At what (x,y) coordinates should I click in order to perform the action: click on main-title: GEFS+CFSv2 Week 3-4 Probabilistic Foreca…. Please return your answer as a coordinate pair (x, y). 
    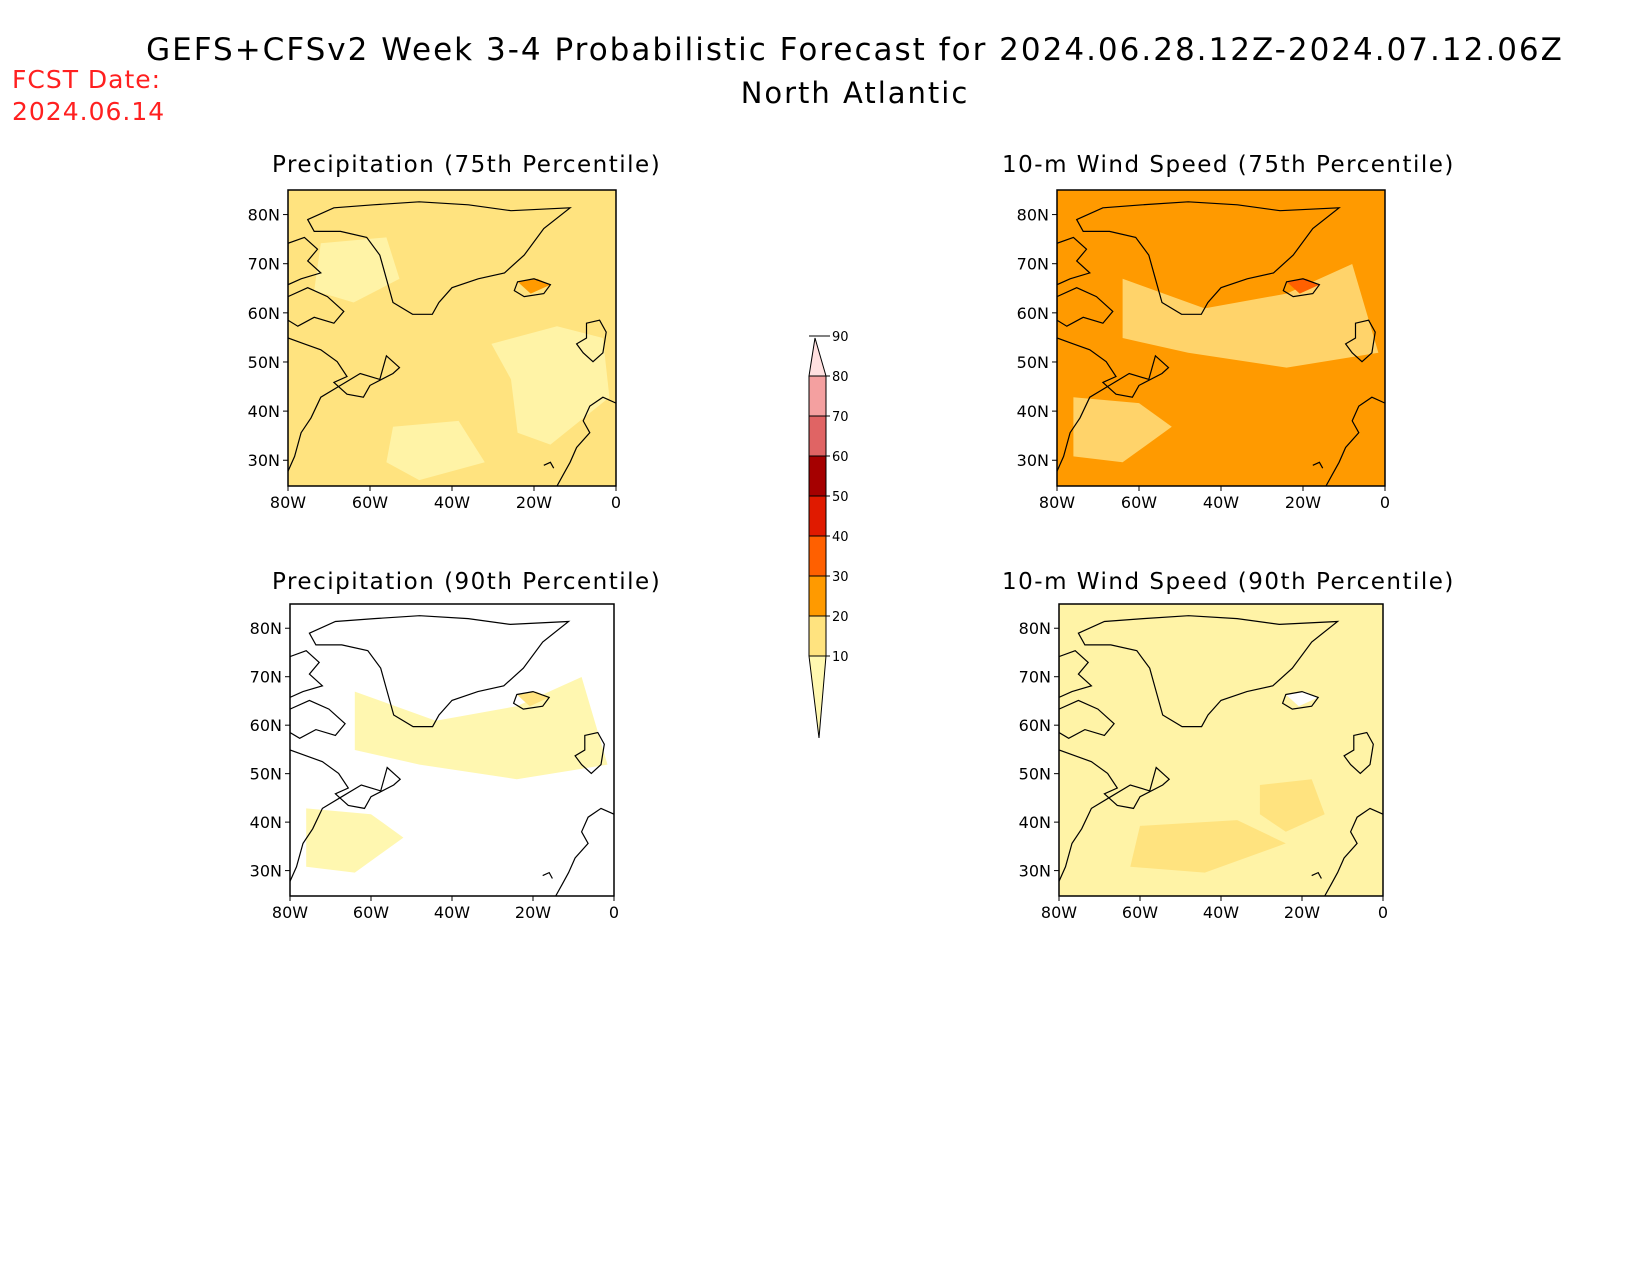
    Looking at the image, I should click on (855, 50).